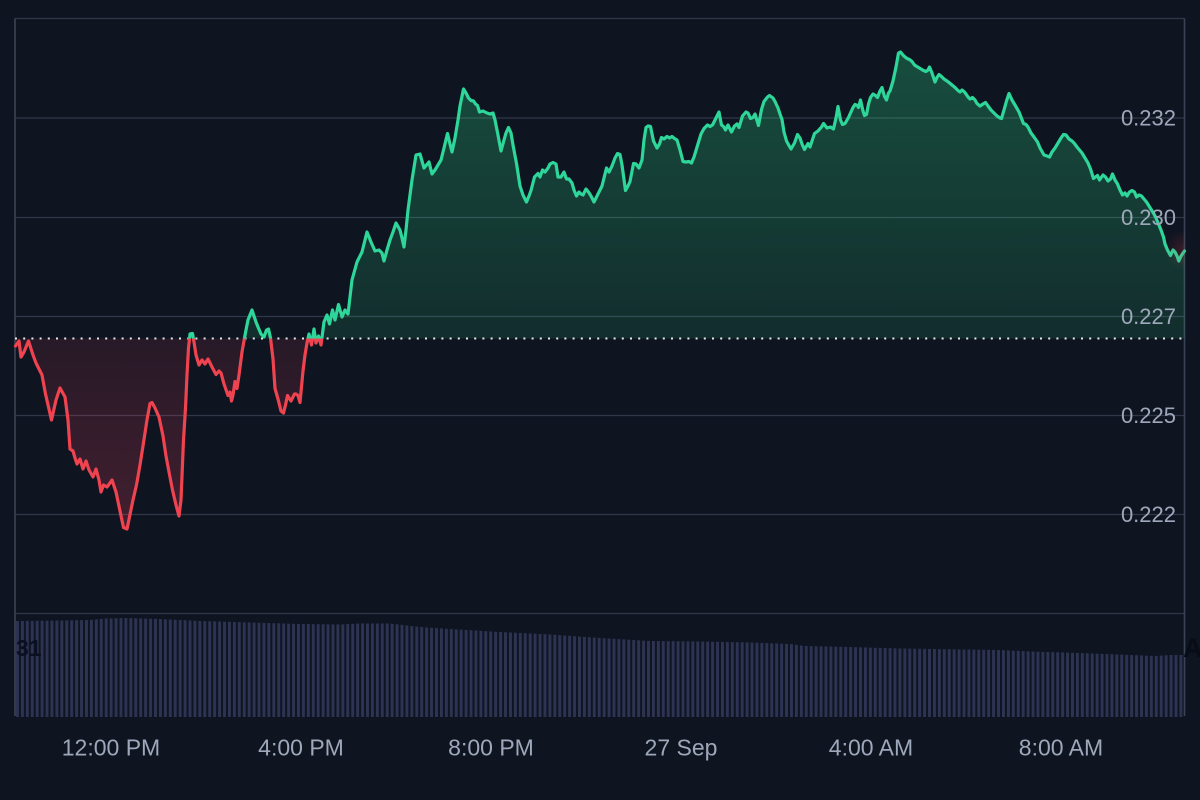 Image resolution: width=1200 pixels, height=800 pixels. Describe the element at coordinates (1148, 118) in the screenshot. I see `svg-text: 0.232` at that location.